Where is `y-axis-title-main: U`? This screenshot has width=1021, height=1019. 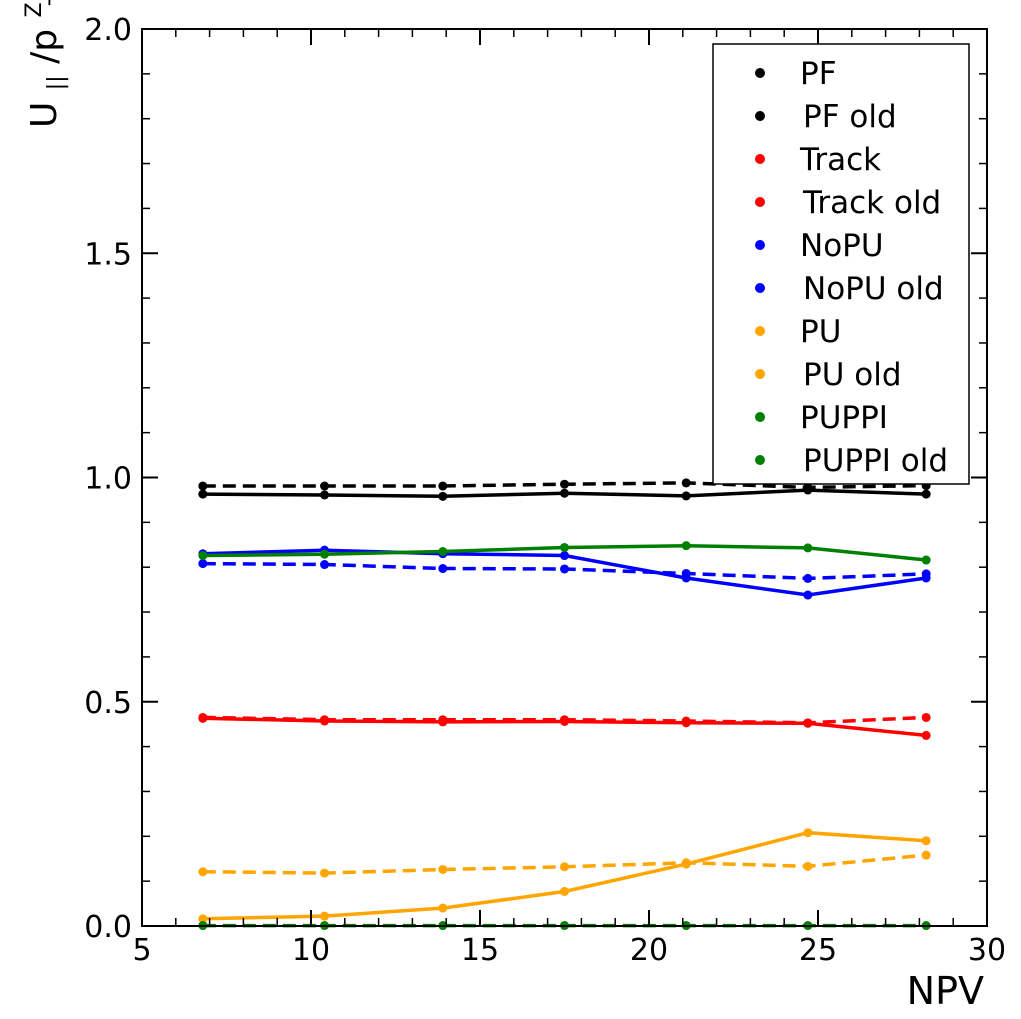 y-axis-title-main: U is located at coordinates (44, 115).